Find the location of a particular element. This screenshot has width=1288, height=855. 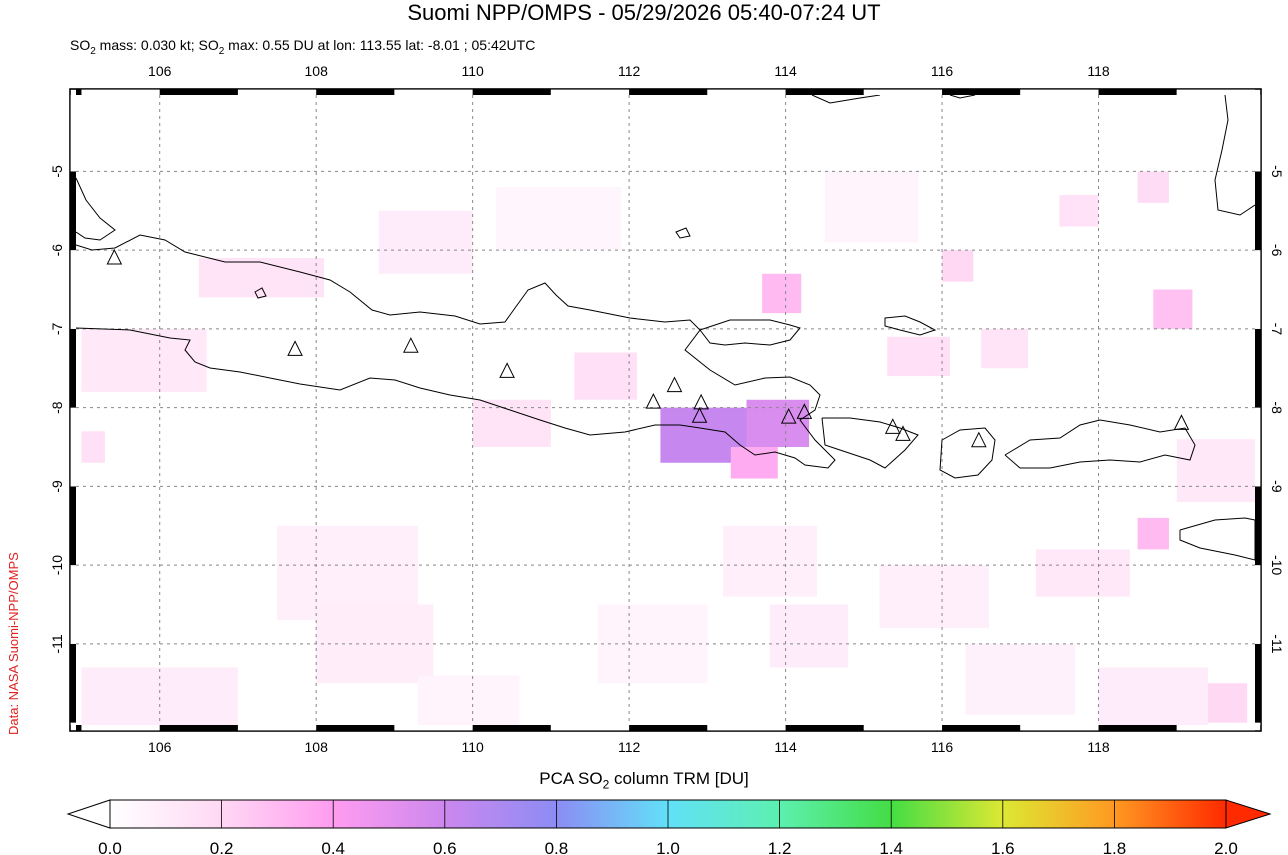

lon-label-bottom: 110 is located at coordinates (472, 747).